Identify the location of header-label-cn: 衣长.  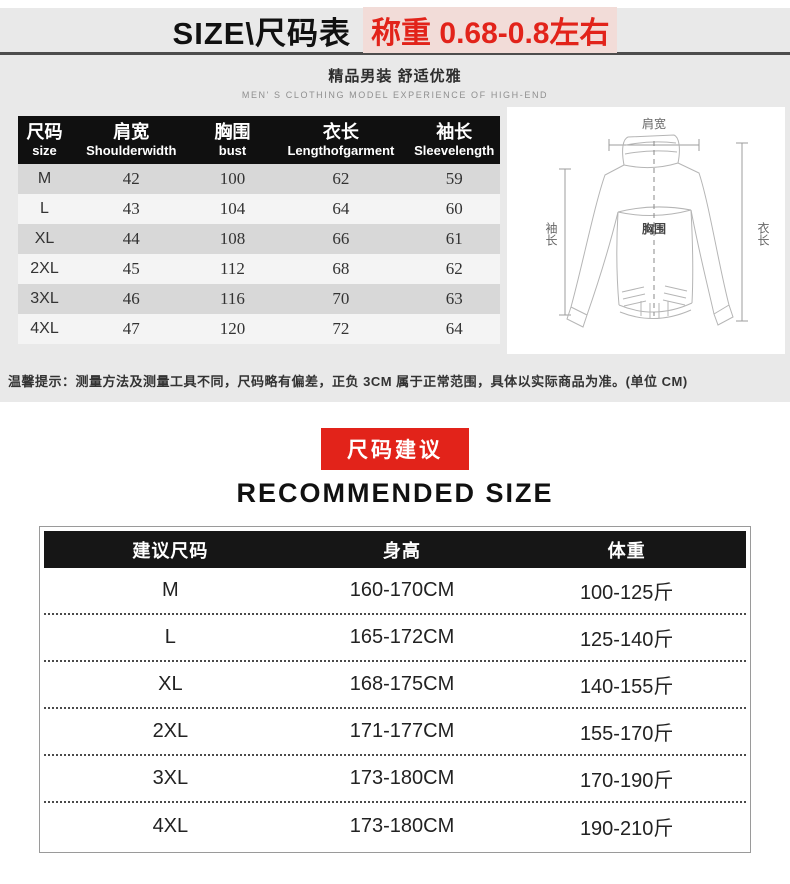
(340, 132).